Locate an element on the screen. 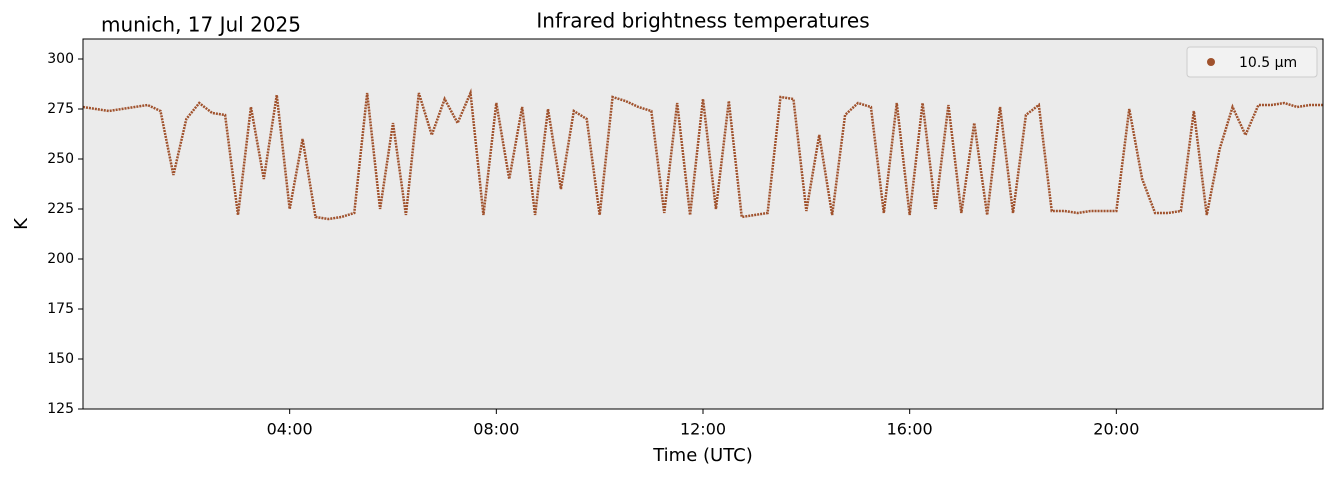 The width and height of the screenshot is (1335, 482). chart-subtitle: munich, 17 Jul 2025 is located at coordinates (201, 25).